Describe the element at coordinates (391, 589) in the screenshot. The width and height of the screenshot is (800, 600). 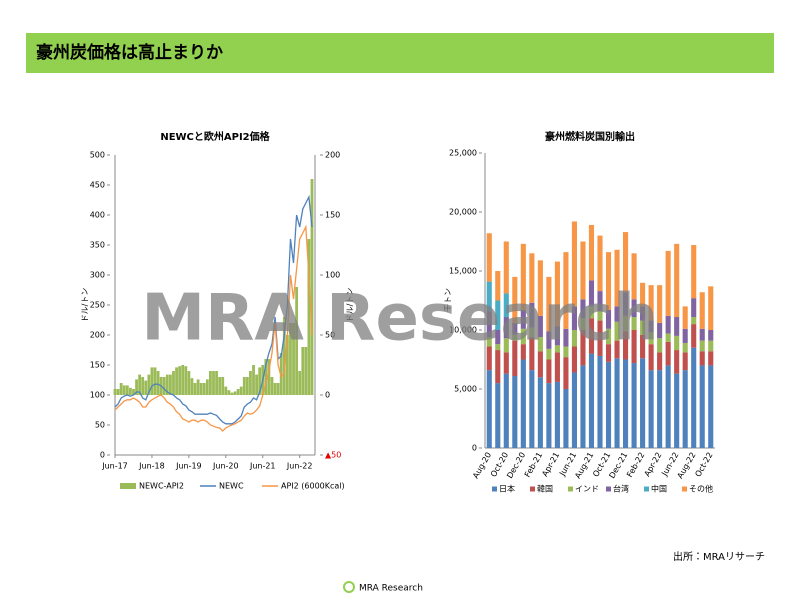
I see `logo: MRA Research` at that location.